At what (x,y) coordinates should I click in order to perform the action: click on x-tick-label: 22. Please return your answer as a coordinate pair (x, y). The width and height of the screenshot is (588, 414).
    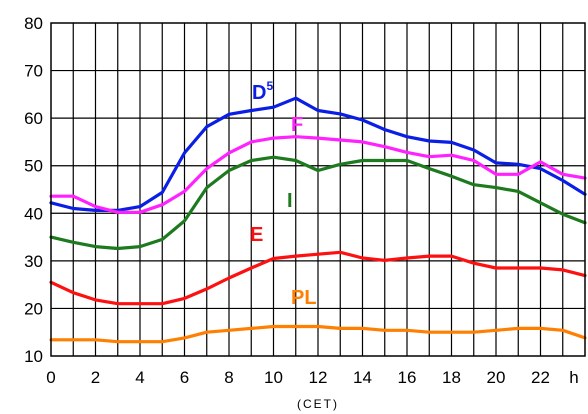
    Looking at the image, I should click on (540, 377).